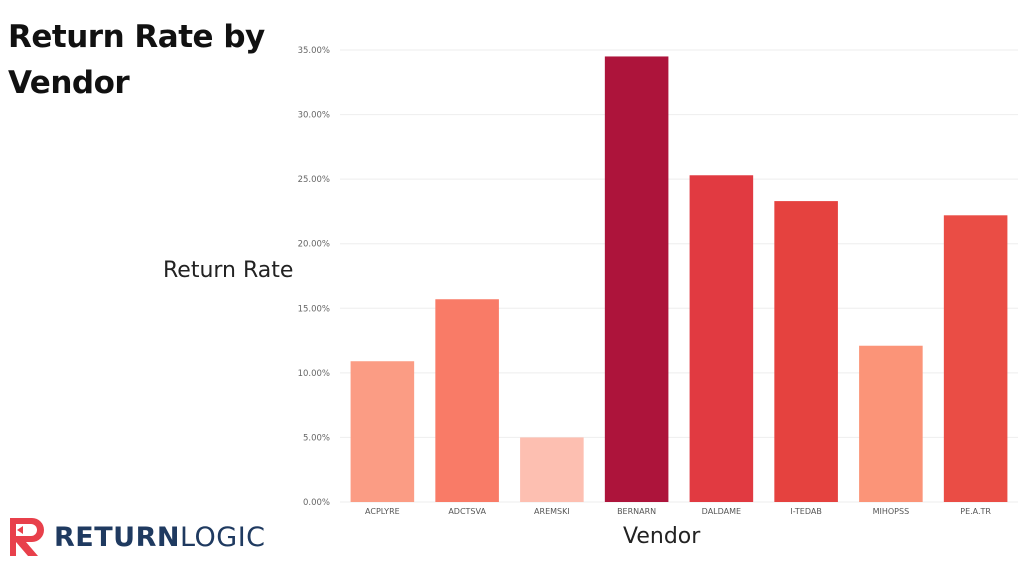 The height and width of the screenshot is (576, 1024). I want to click on x-tick-label: BERNARN, so click(636, 511).